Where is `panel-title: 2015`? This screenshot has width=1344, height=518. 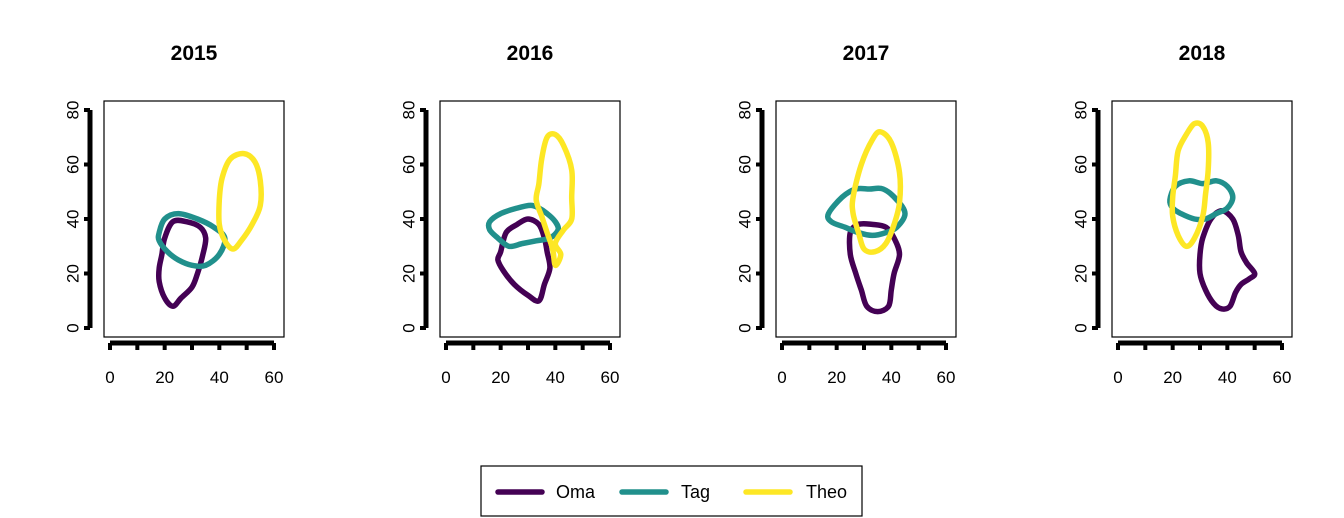 panel-title: 2015 is located at coordinates (194, 53).